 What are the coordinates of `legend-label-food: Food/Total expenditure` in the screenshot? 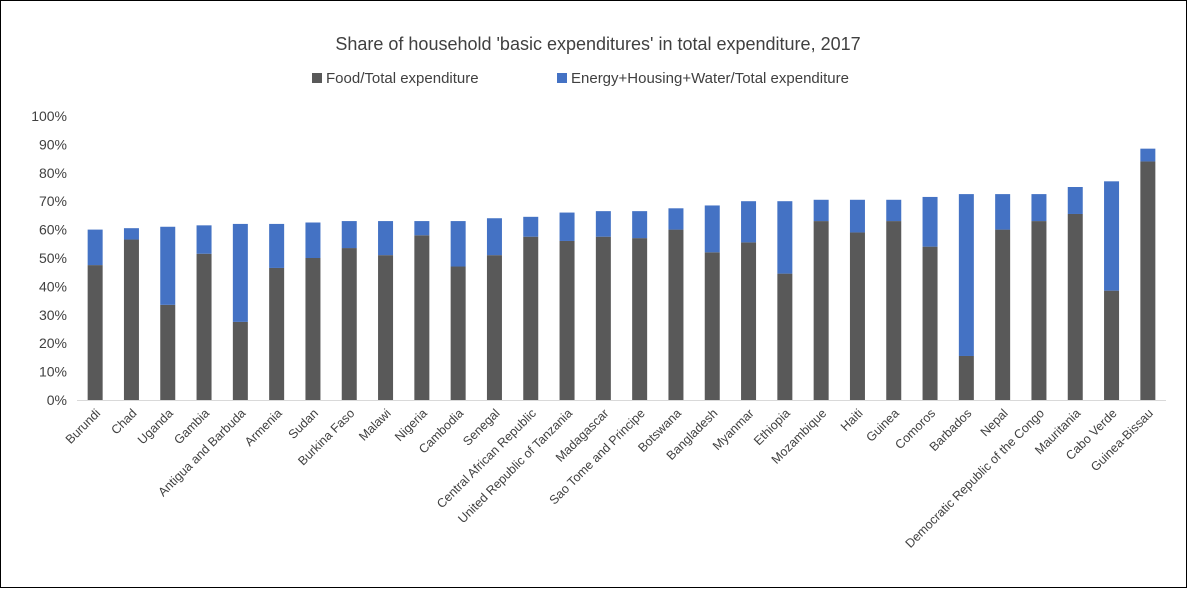 It's located at (402, 78).